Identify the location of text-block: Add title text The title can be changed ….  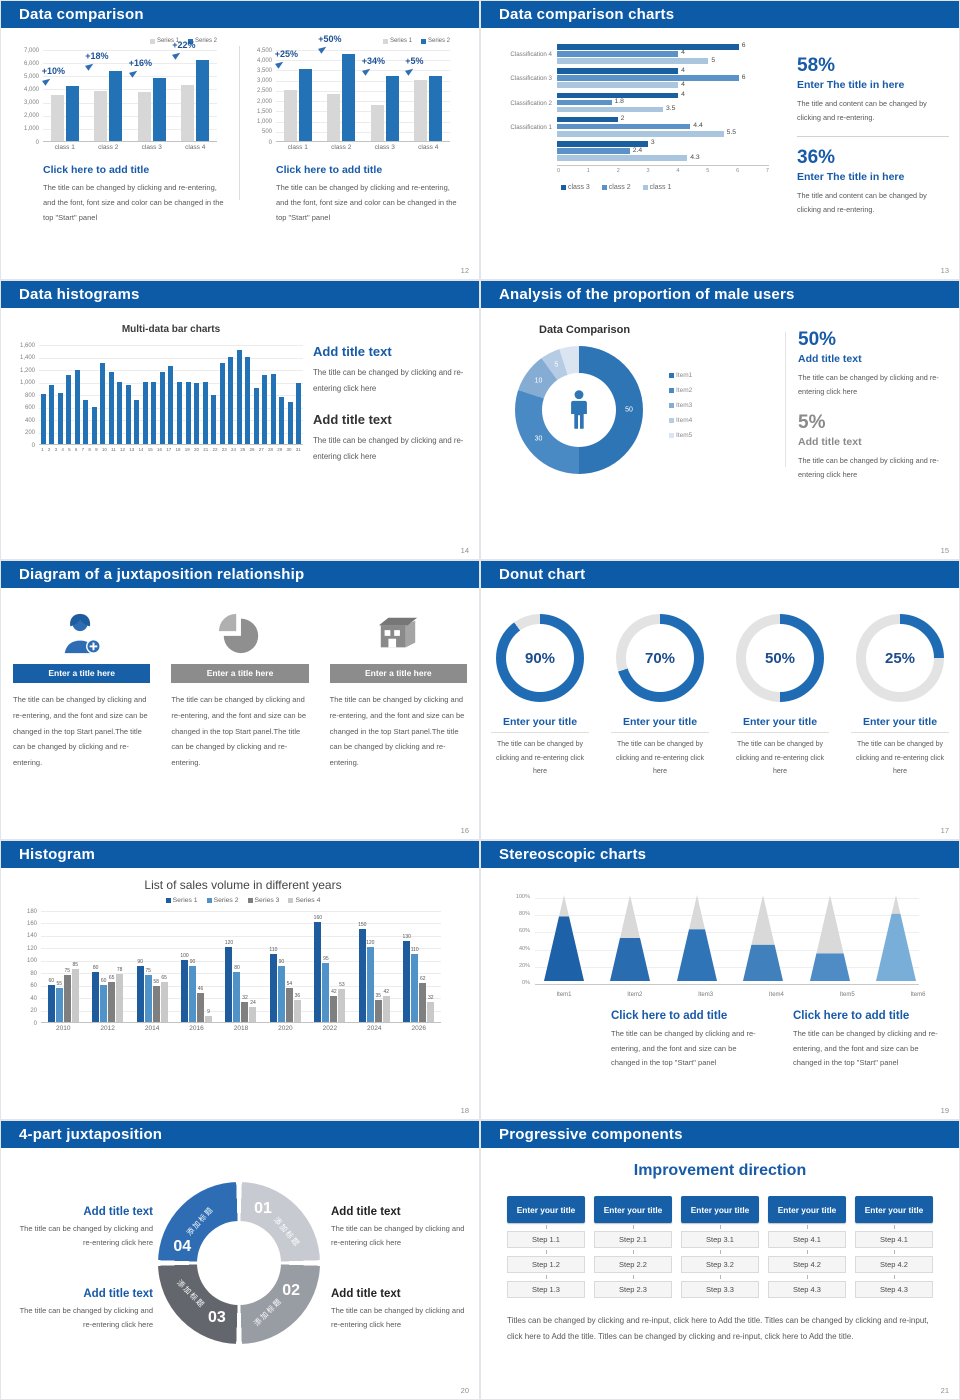
(401, 1228).